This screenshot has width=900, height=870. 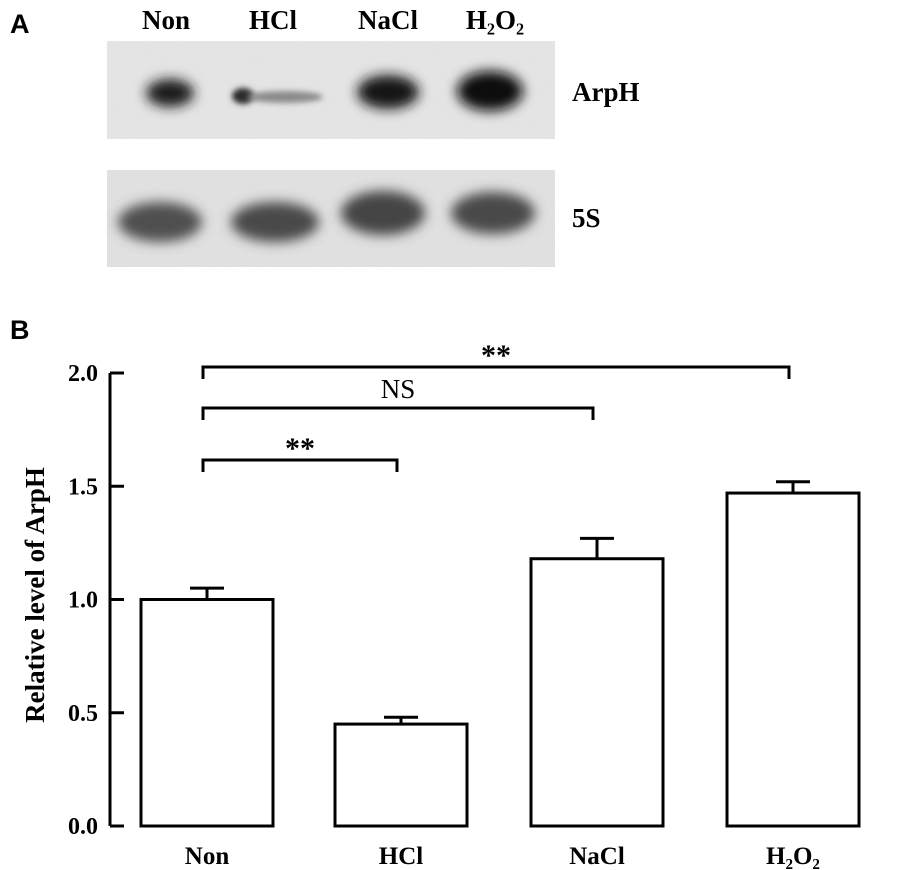 What do you see at coordinates (243, 96) in the screenshot?
I see `band-arph-hcl` at bounding box center [243, 96].